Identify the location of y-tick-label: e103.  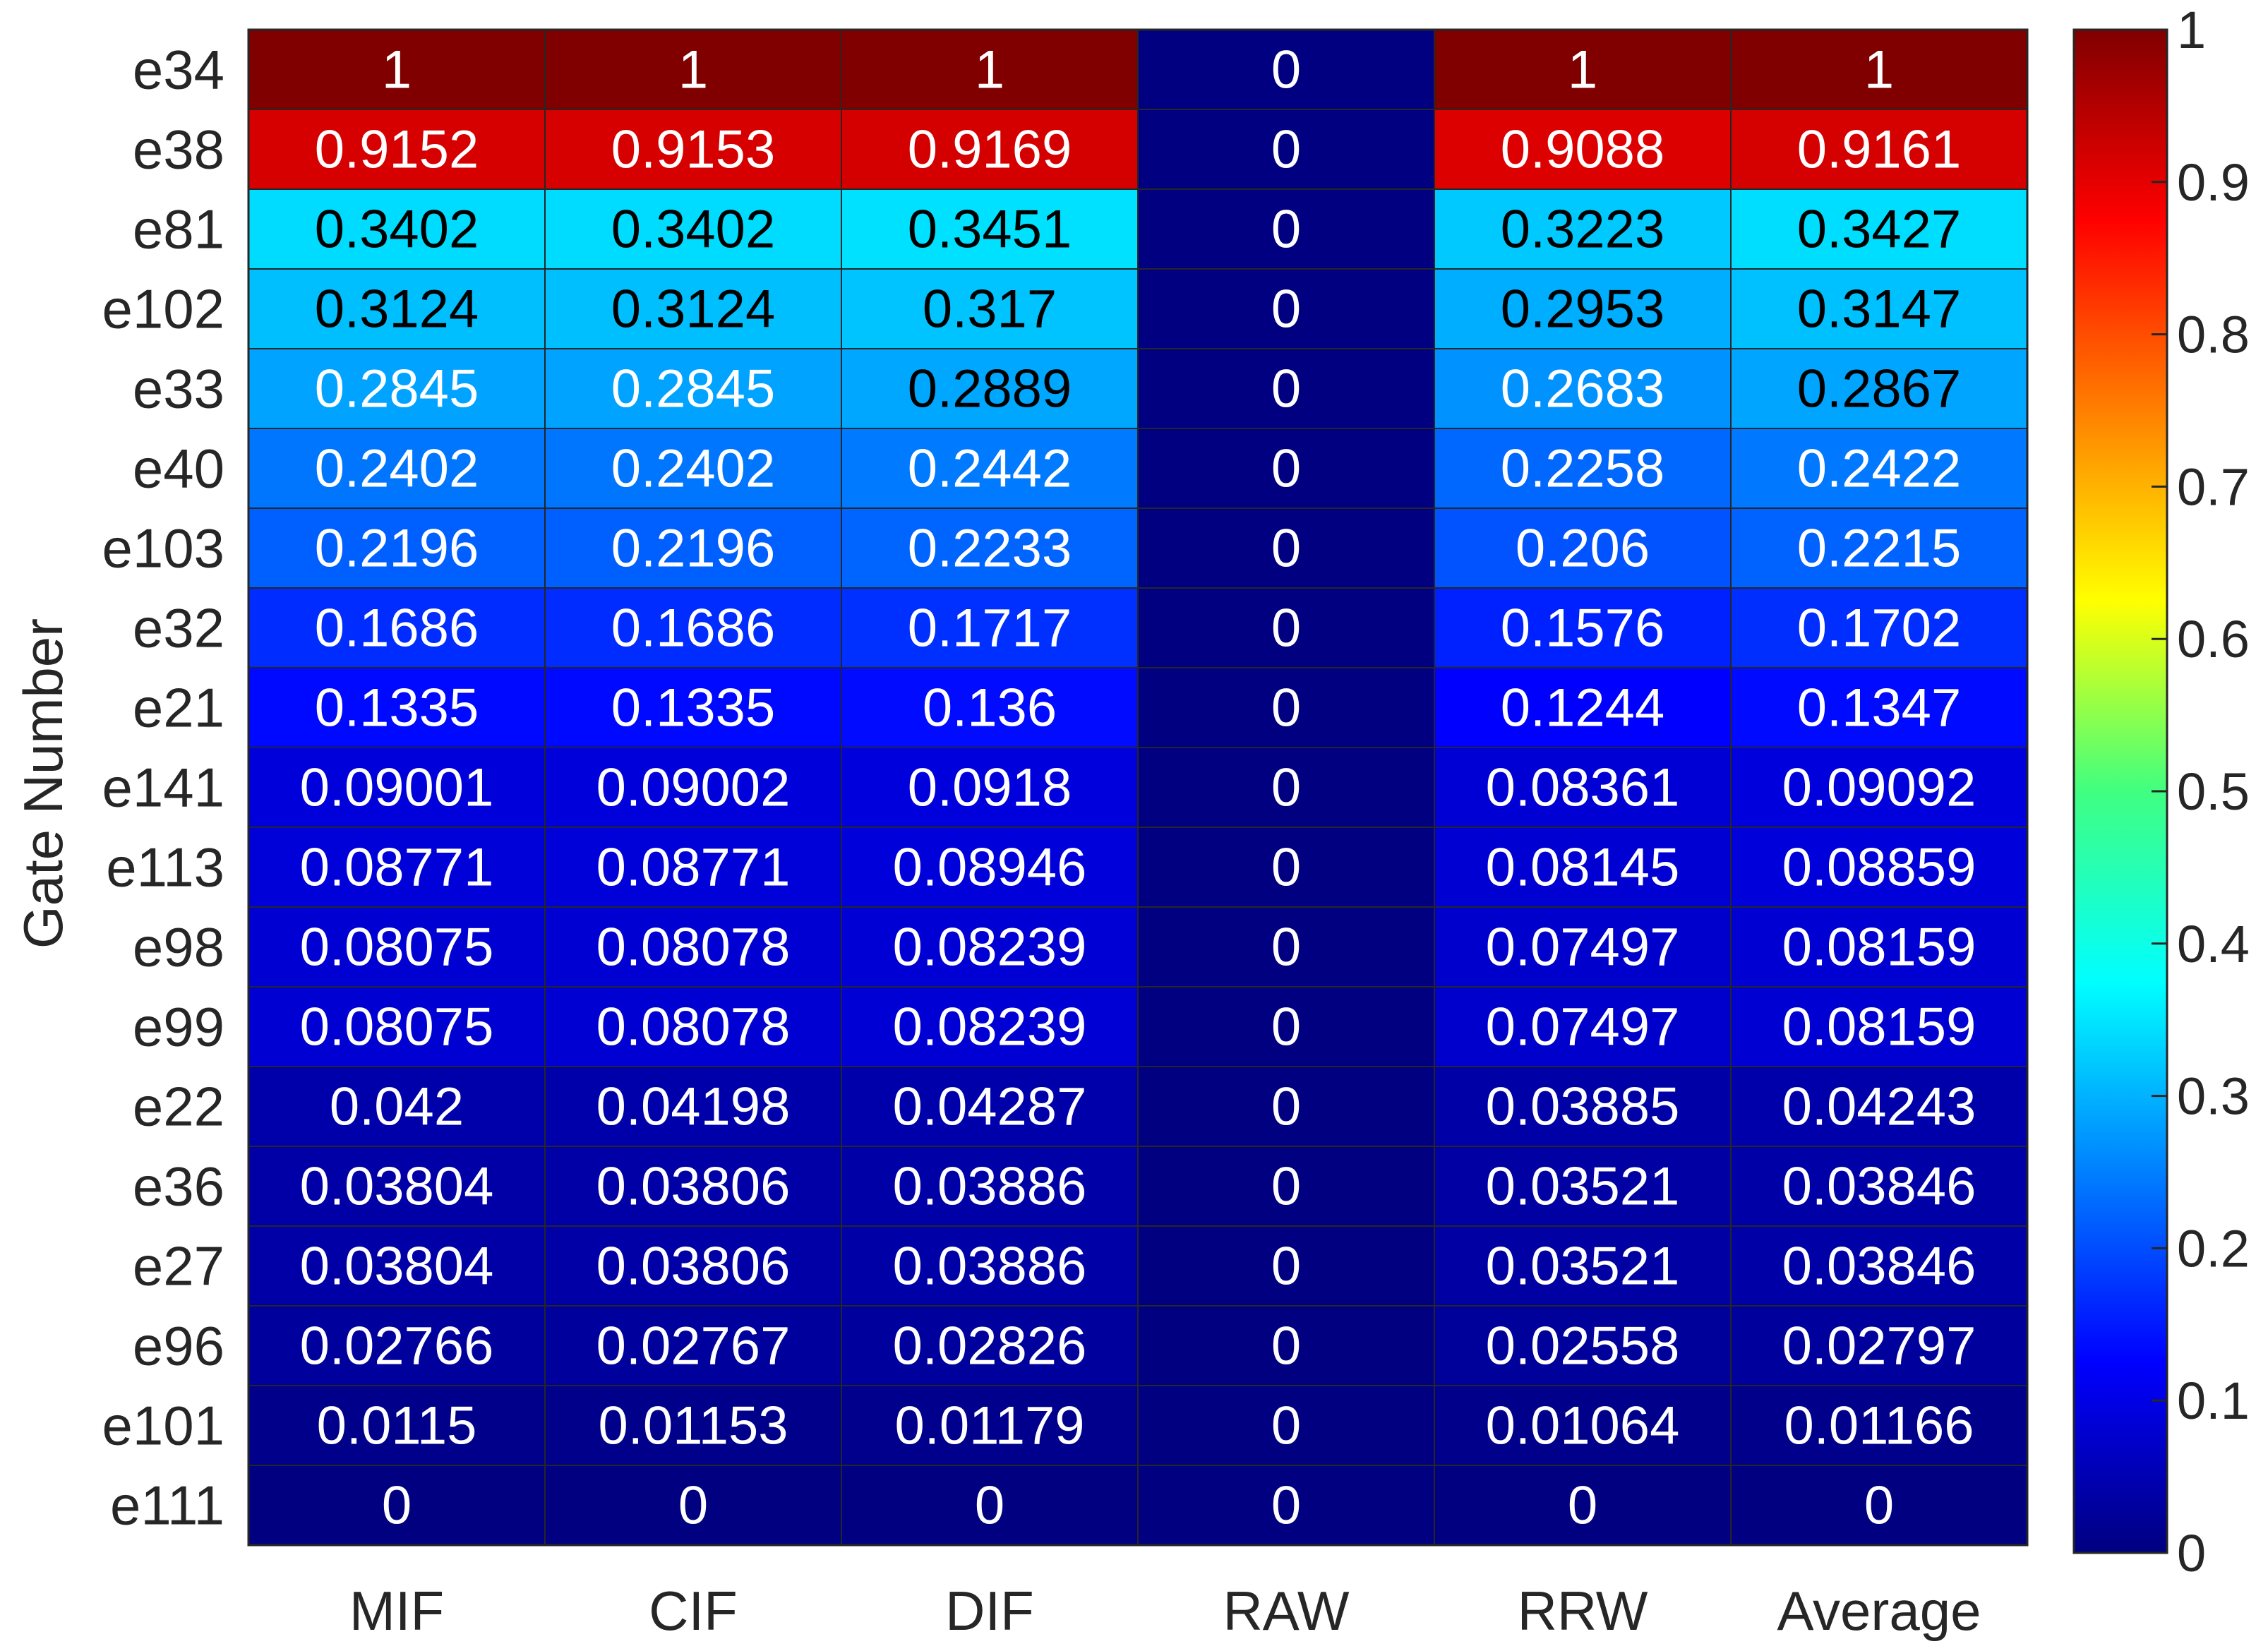
(163, 548).